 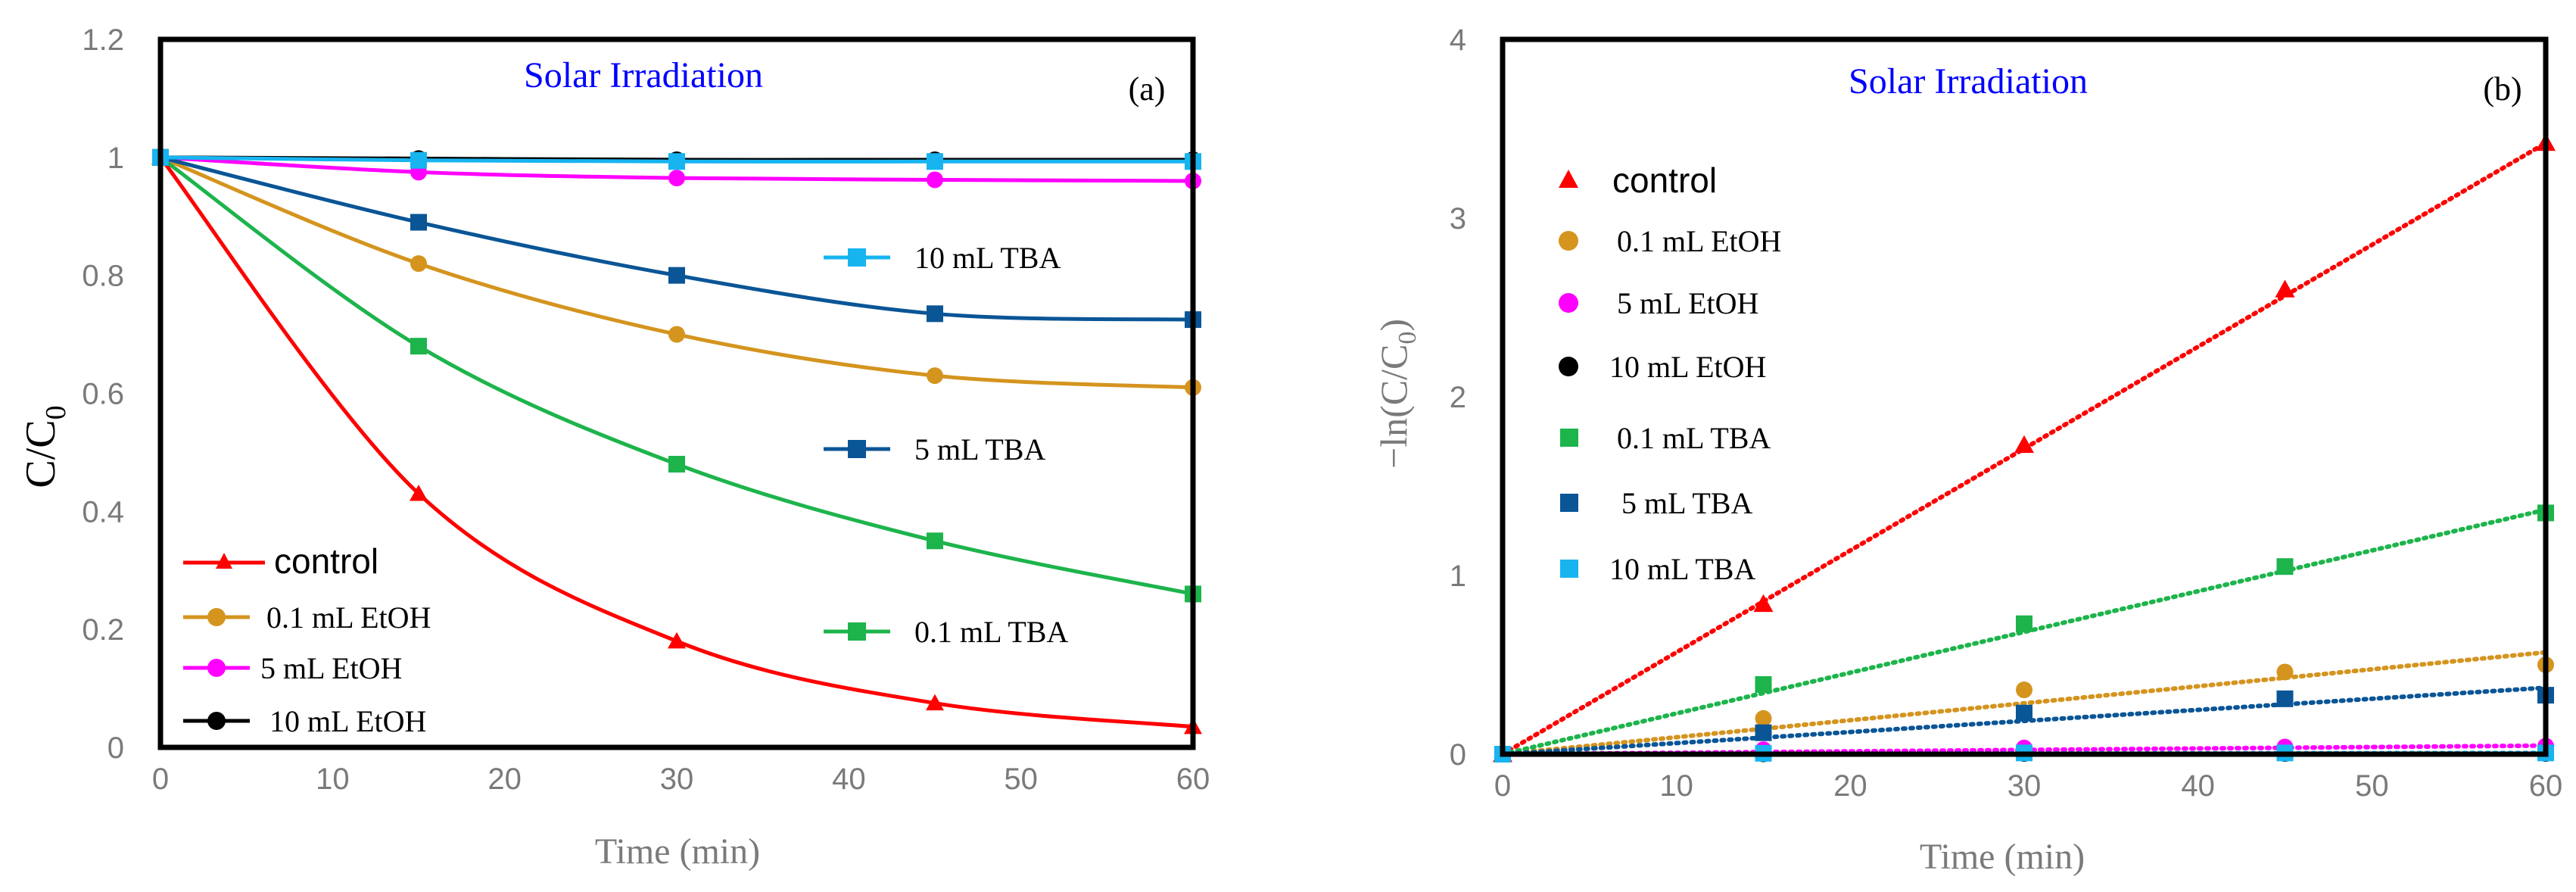 I want to click on legend-marker-tba-0-1-b, so click(x=1569, y=438).